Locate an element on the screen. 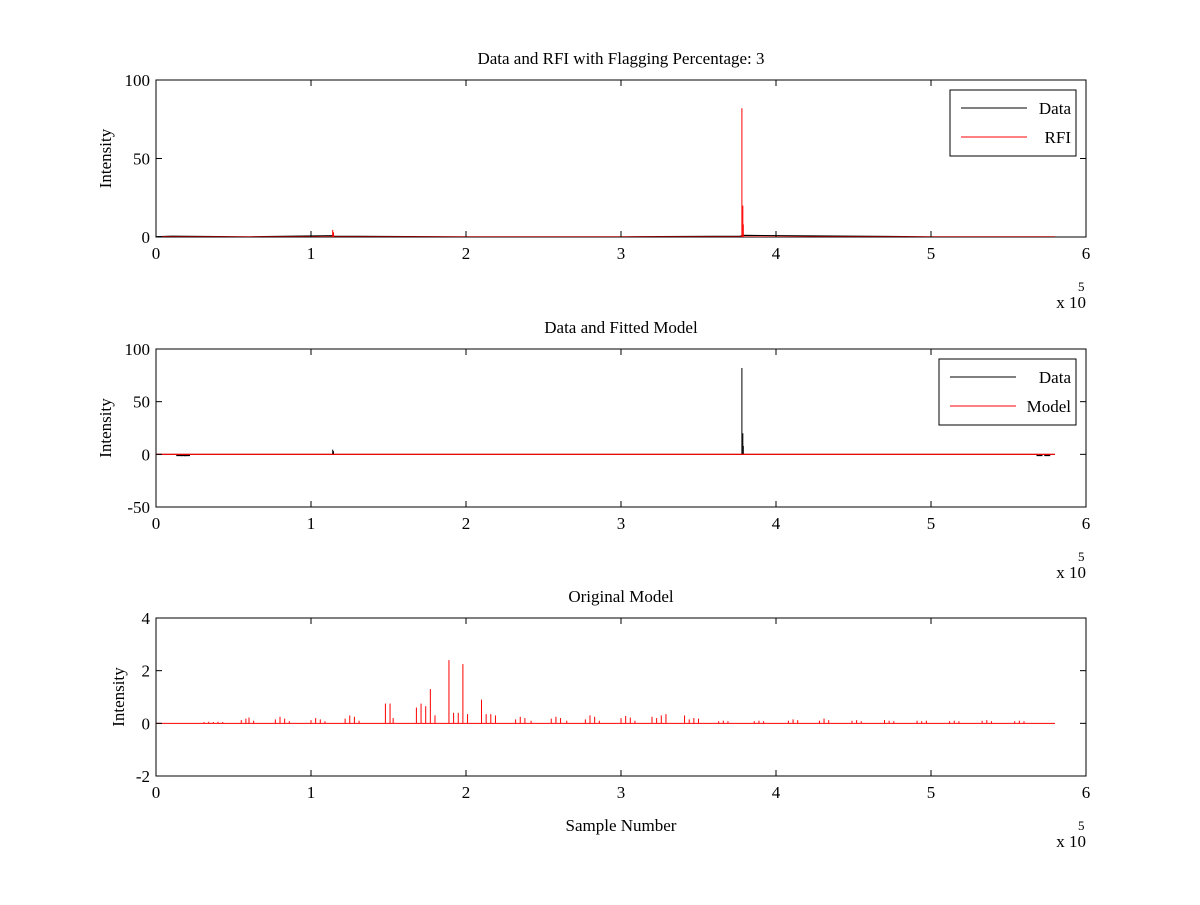  legend: Data Model is located at coordinates (1007, 392).